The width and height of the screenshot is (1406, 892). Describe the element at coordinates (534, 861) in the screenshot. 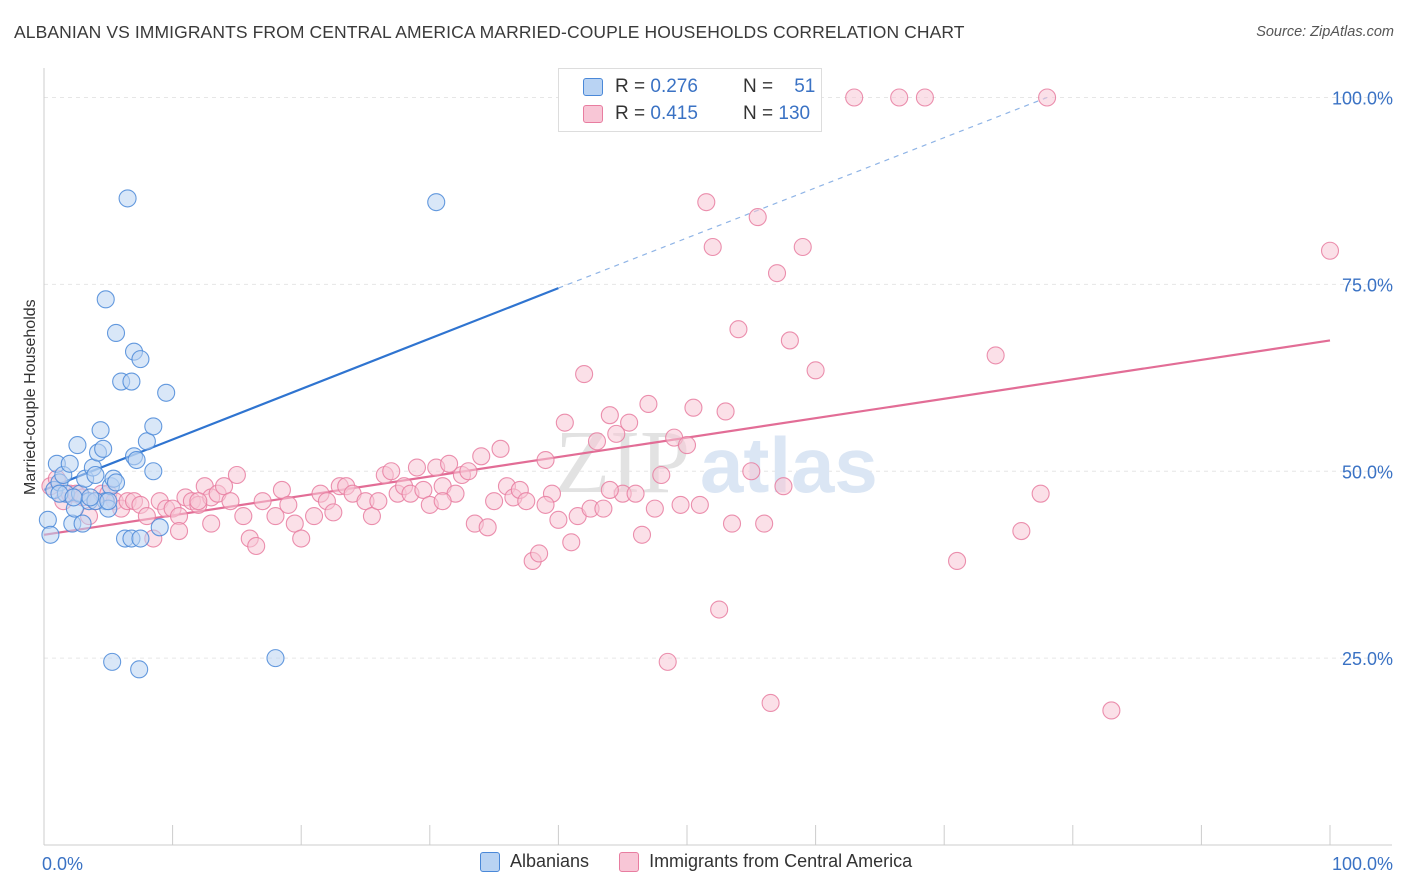

I see `bottom-legend-albanians: Albanians` at that location.